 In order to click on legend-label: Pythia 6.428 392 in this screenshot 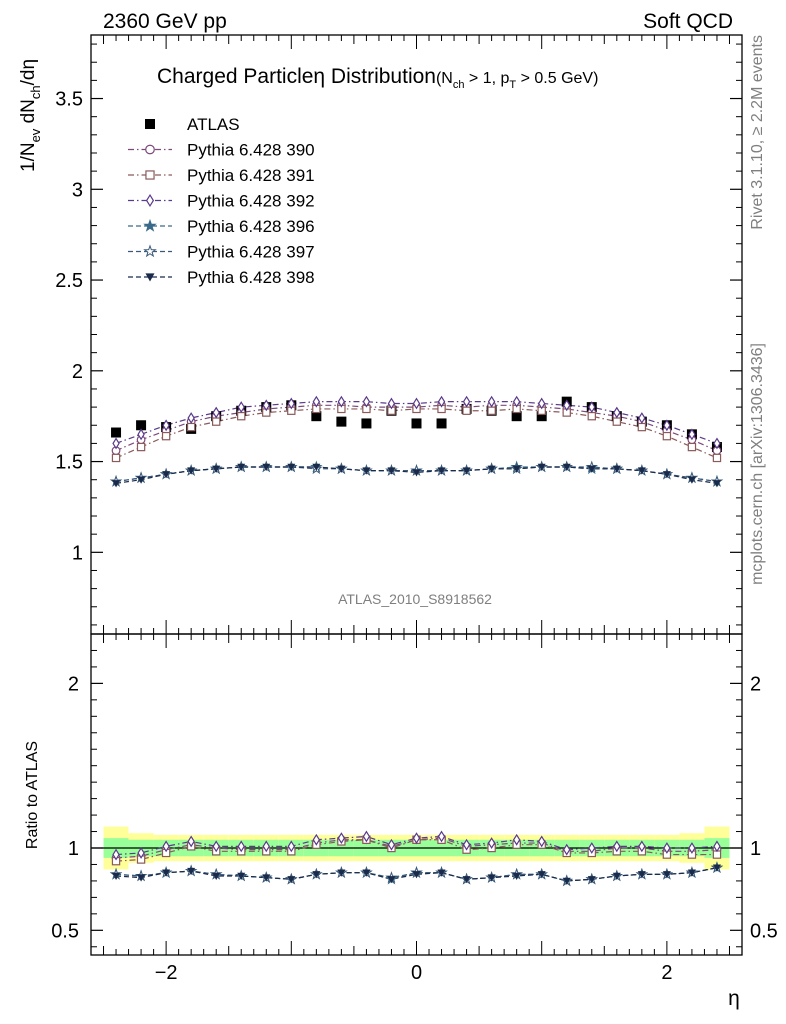, I will do `click(251, 201)`.